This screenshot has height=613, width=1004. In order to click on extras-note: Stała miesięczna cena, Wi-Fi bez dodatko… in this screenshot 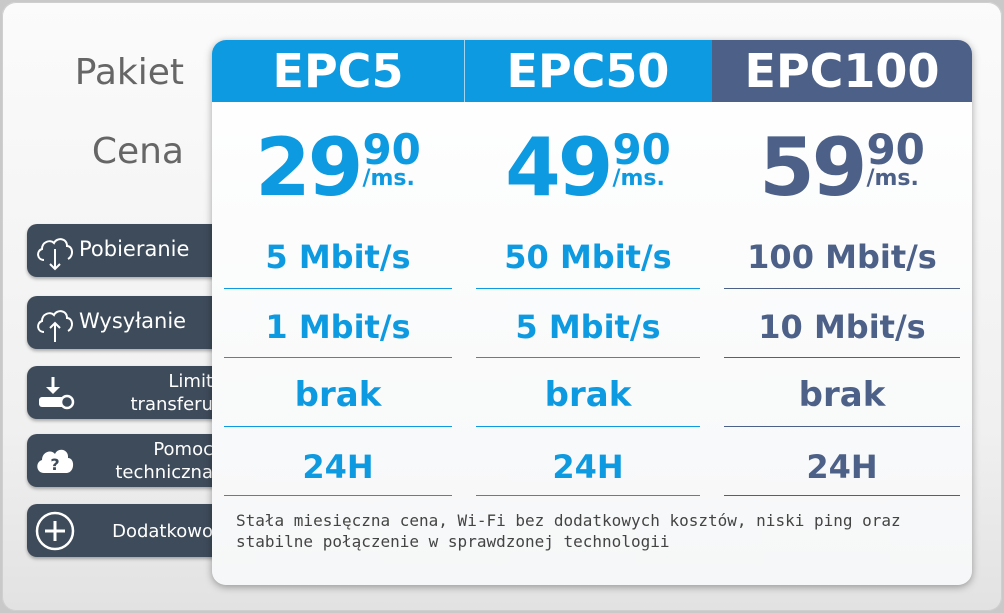, I will do `click(568, 531)`.